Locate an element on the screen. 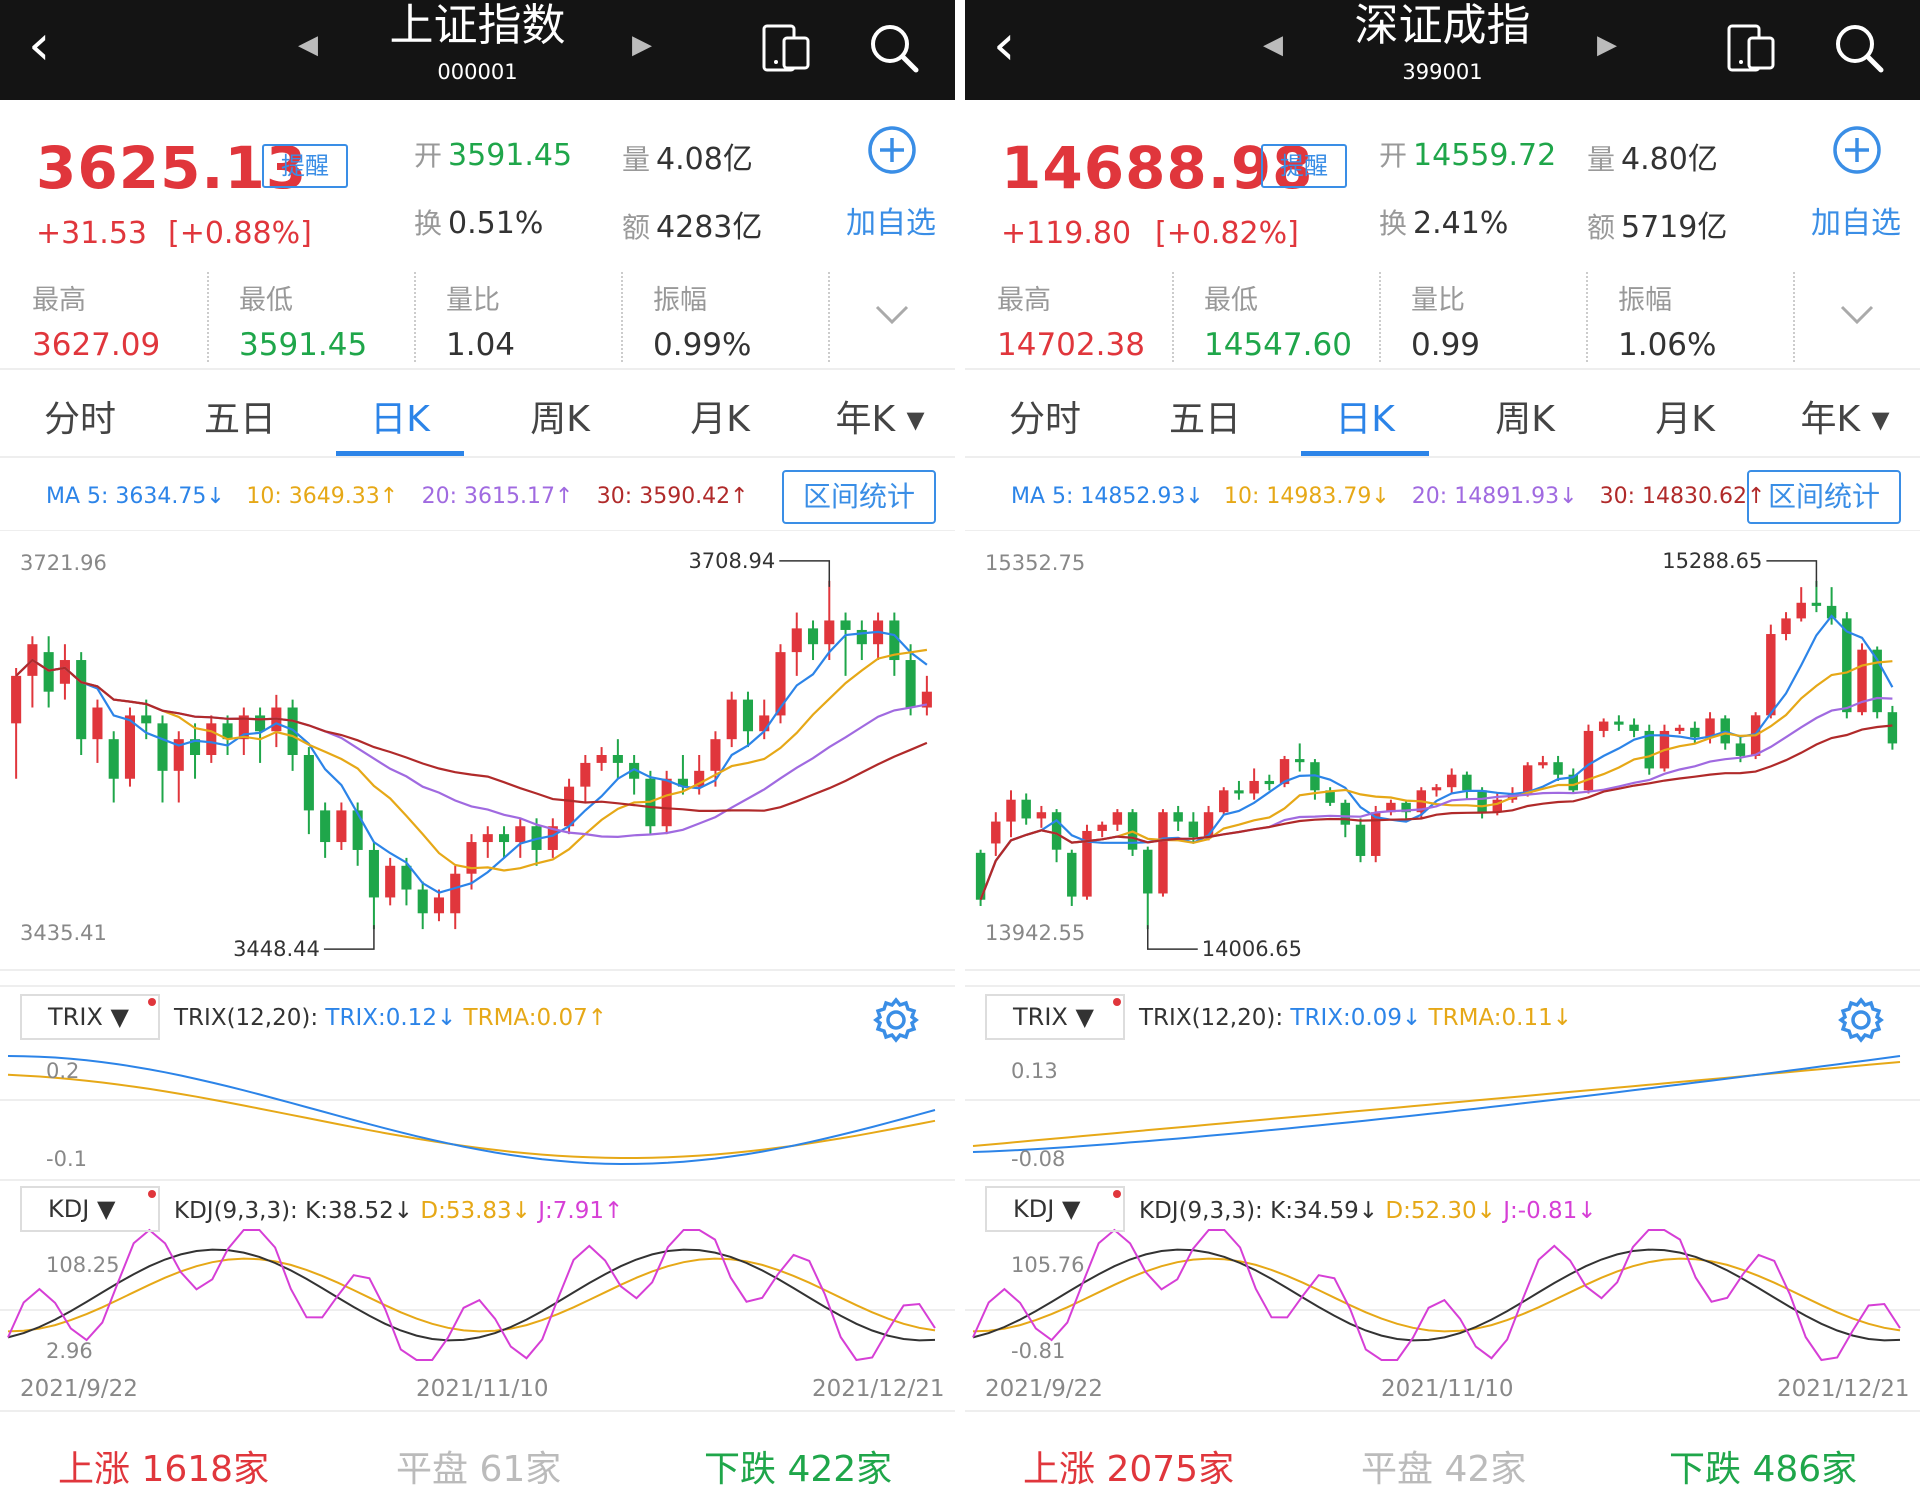  d-value: D:52.30↓ is located at coordinates (1440, 1211).